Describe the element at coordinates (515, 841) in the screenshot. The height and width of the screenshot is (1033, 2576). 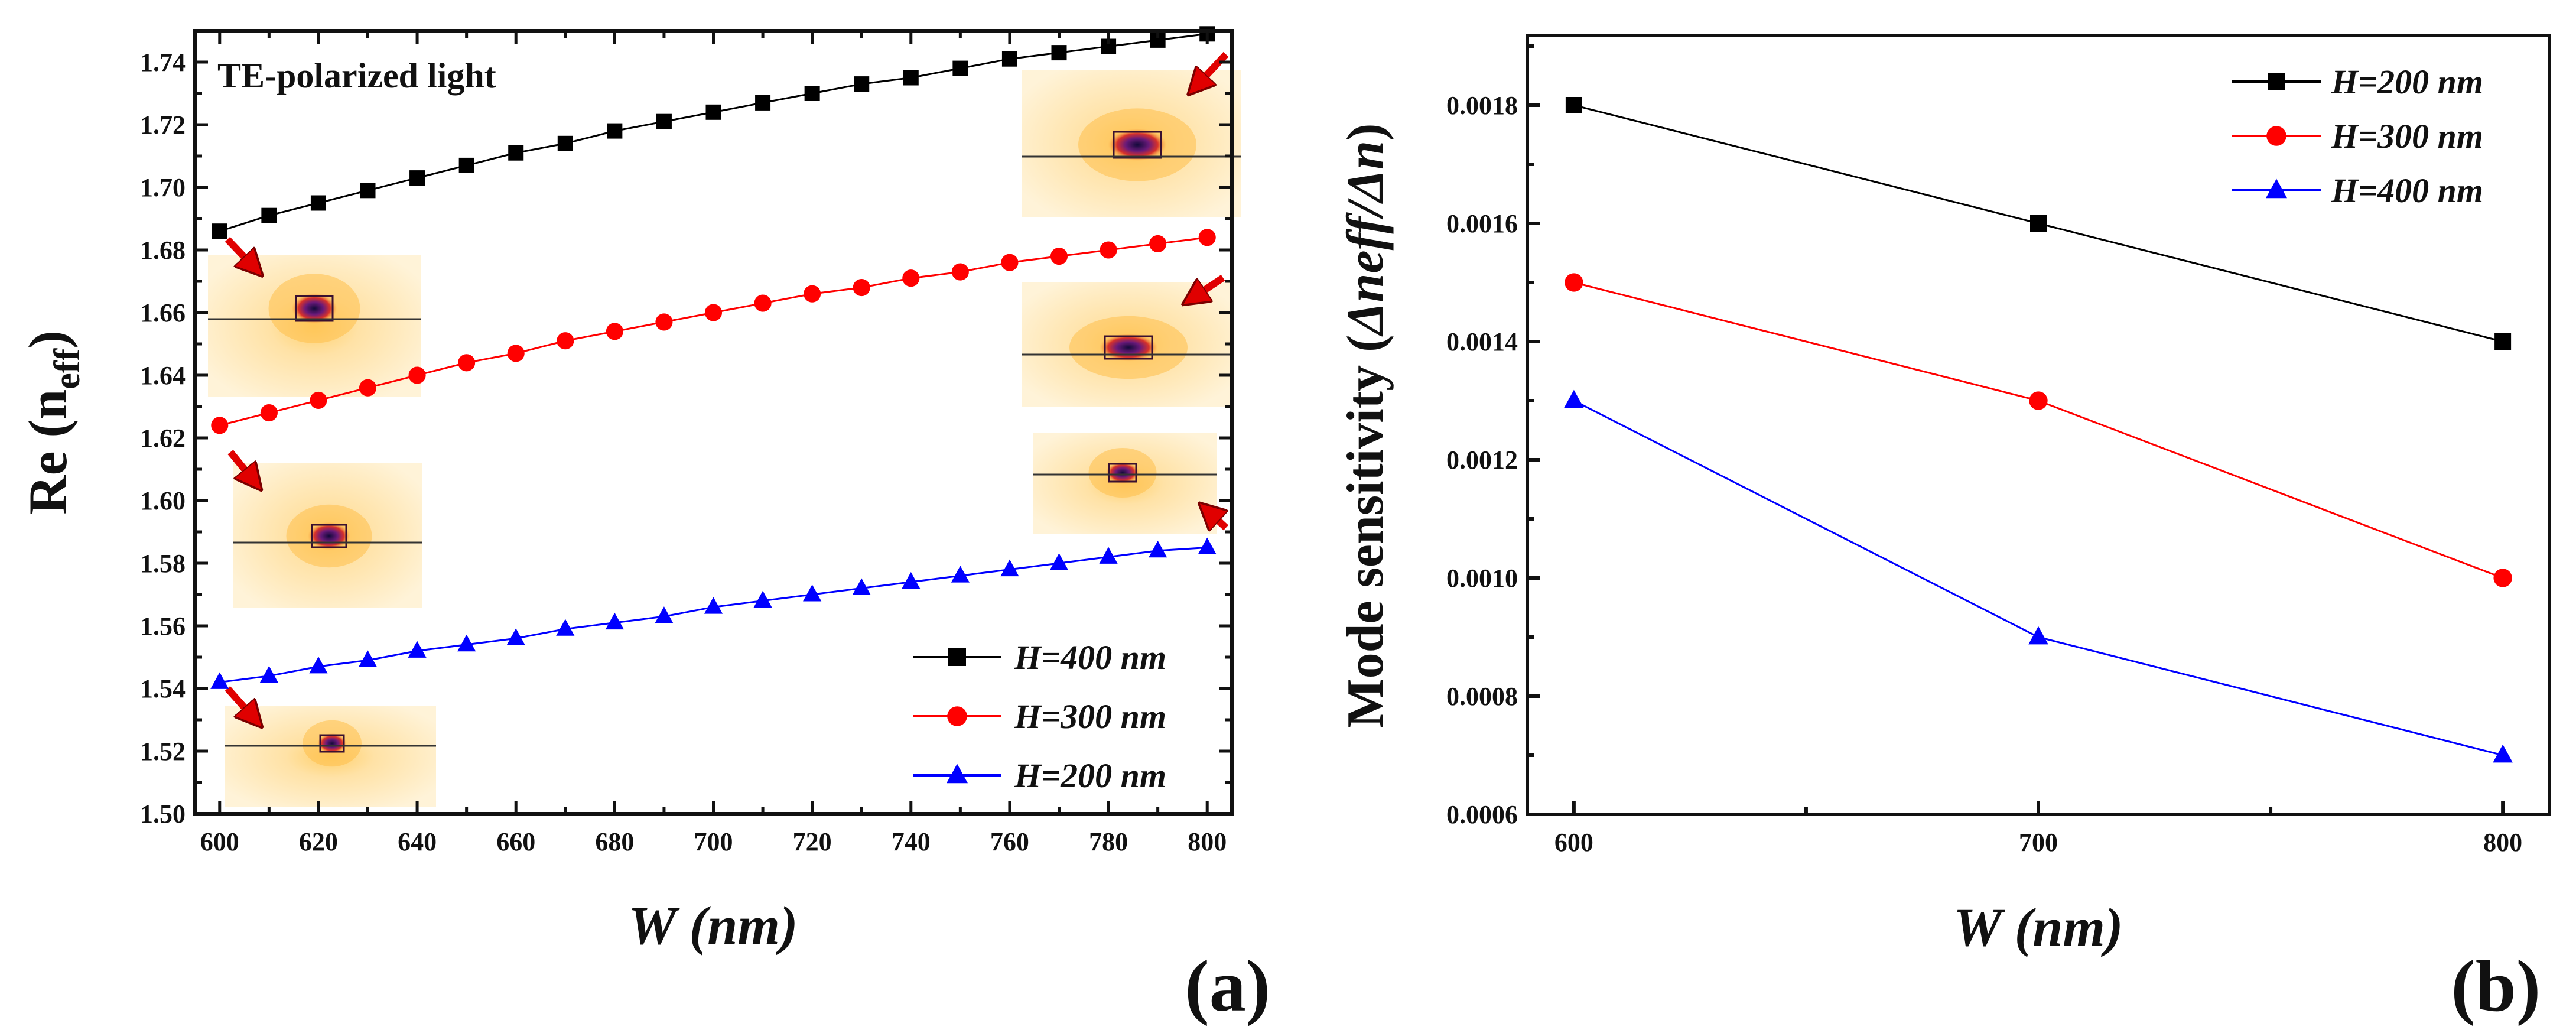
I see `x-tick-label: 660` at that location.